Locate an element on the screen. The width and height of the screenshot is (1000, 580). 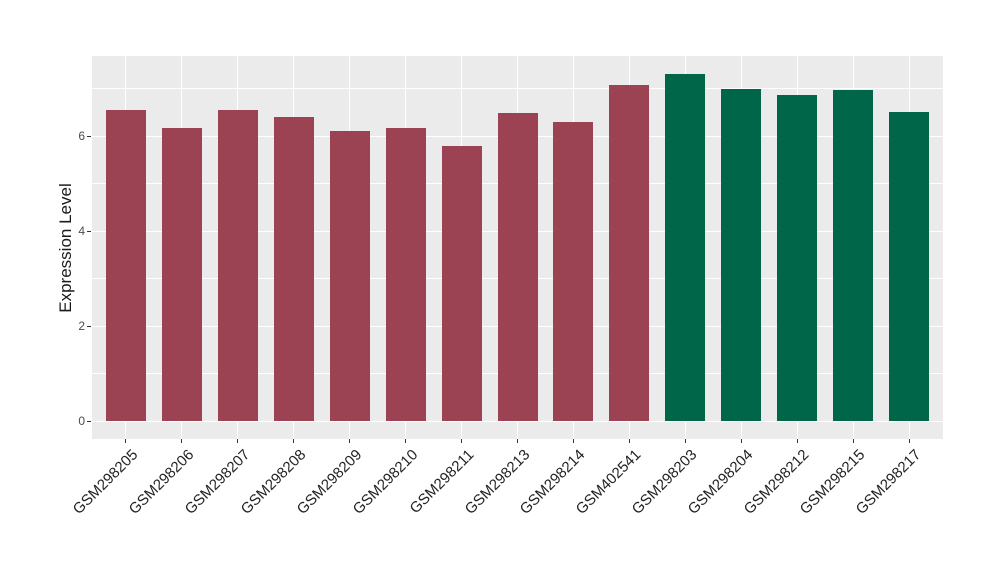
x-axis-tick-label: GSM298207 is located at coordinates (217, 482).